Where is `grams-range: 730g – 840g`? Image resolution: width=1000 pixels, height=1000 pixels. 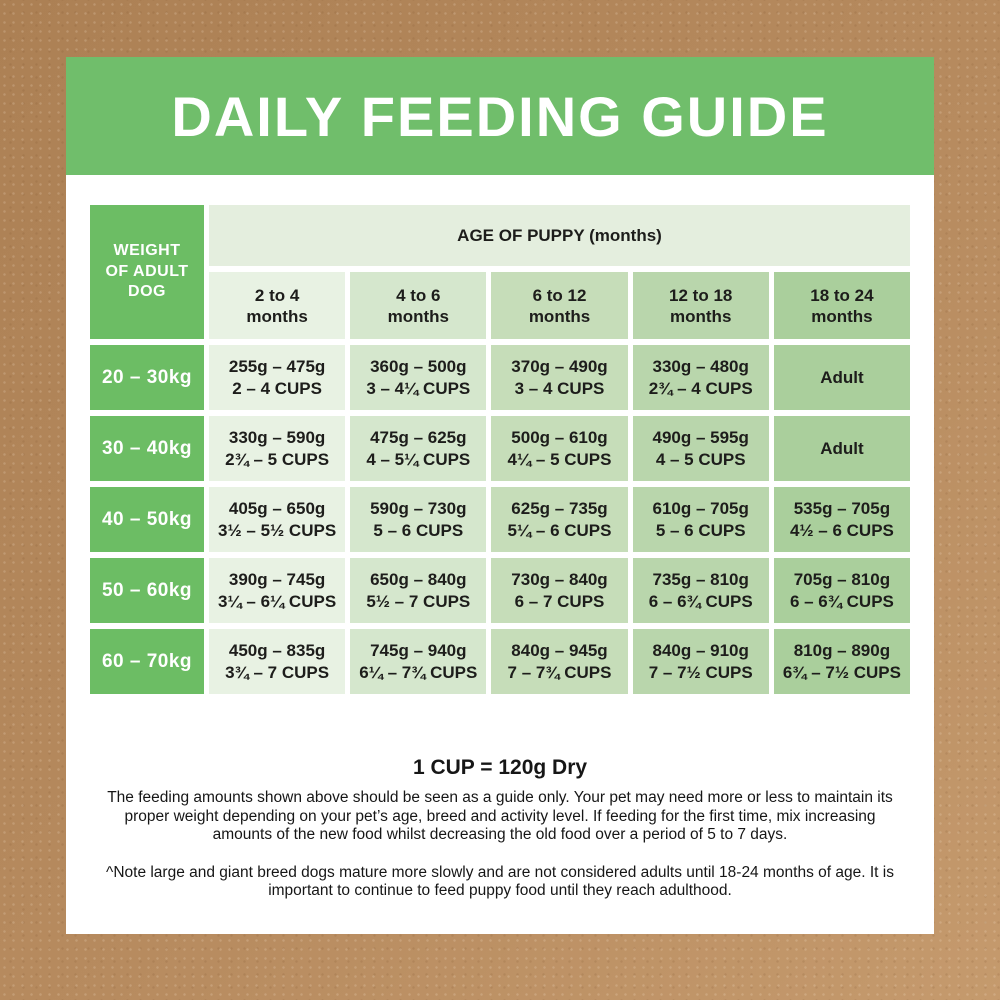 grams-range: 730g – 840g is located at coordinates (559, 579).